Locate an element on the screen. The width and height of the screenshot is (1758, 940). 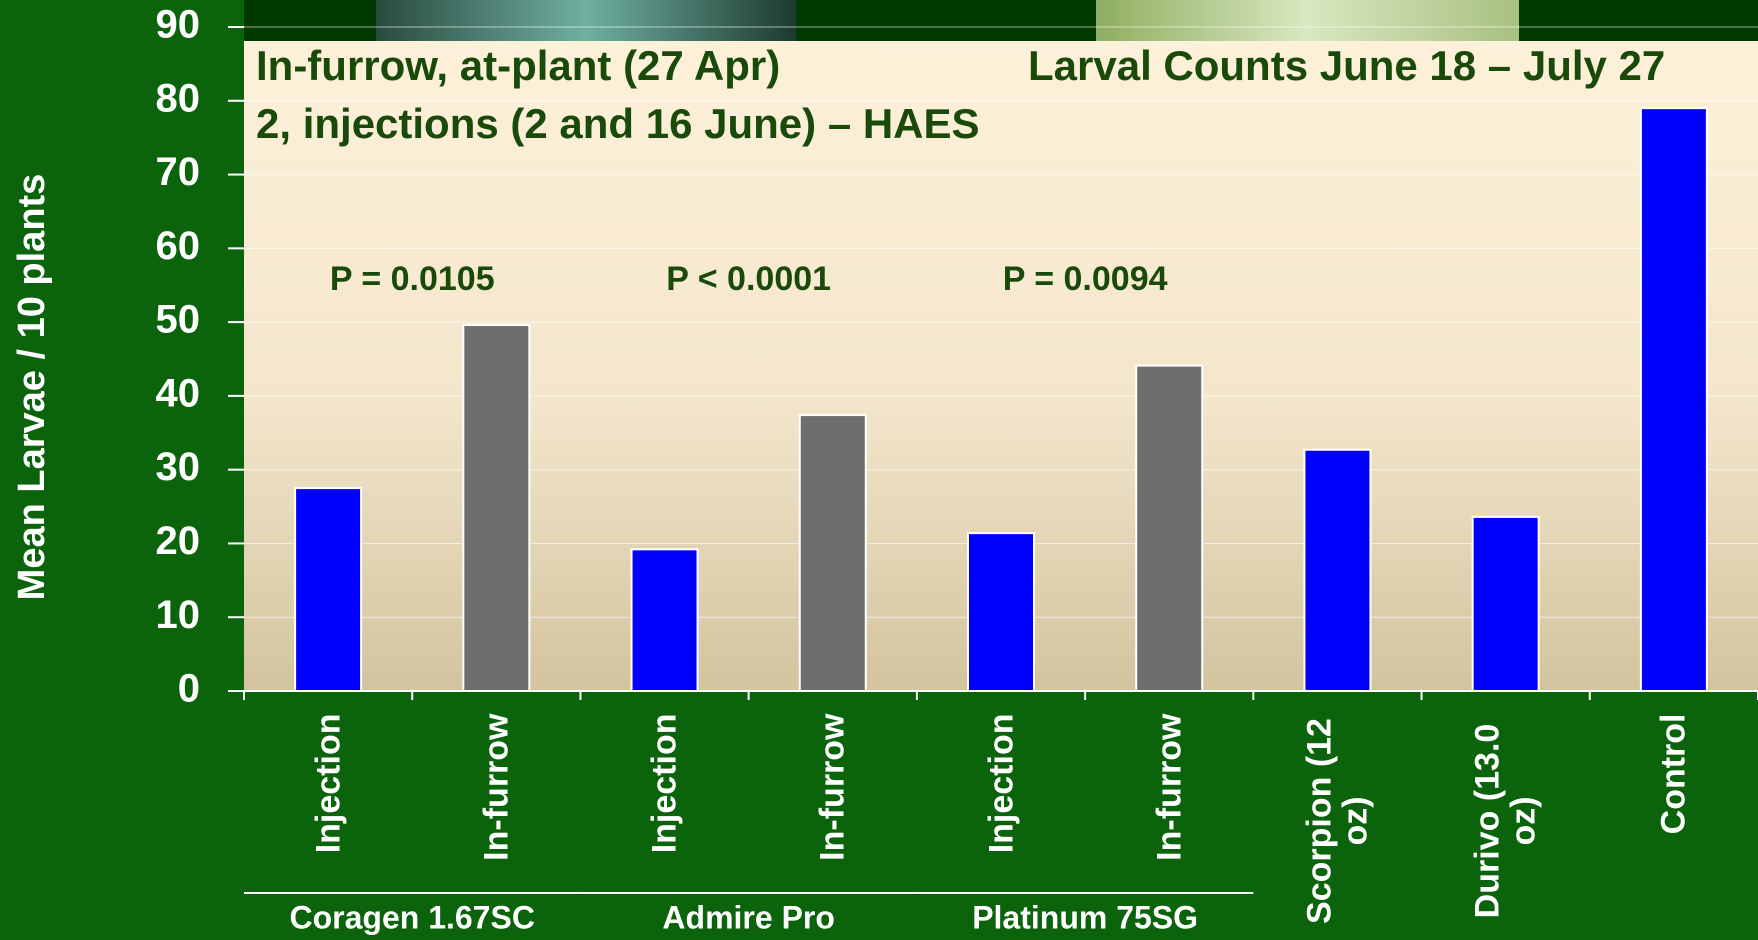
y-tick-label: 0 is located at coordinates (189, 689).